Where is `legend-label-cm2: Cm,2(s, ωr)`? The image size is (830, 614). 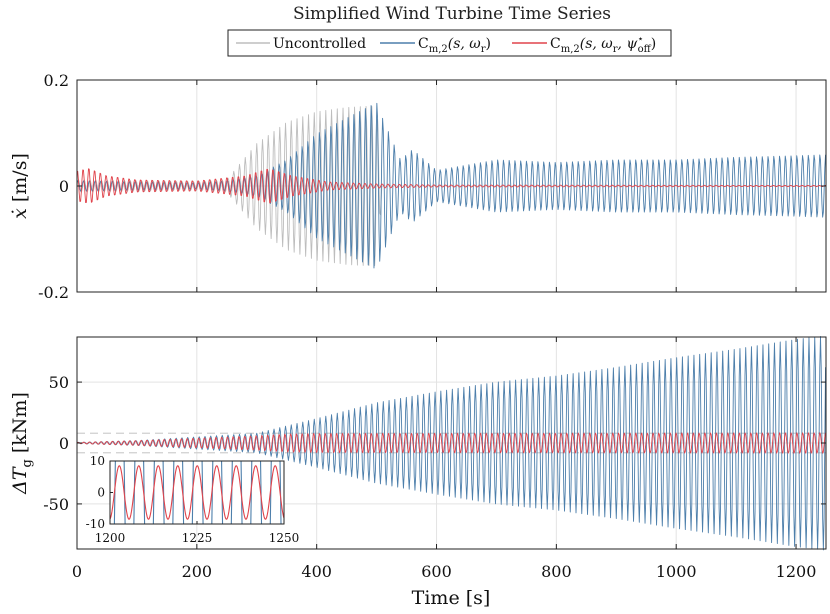 legend-label-cm2: Cm,2(s, ωr) is located at coordinates (454, 45).